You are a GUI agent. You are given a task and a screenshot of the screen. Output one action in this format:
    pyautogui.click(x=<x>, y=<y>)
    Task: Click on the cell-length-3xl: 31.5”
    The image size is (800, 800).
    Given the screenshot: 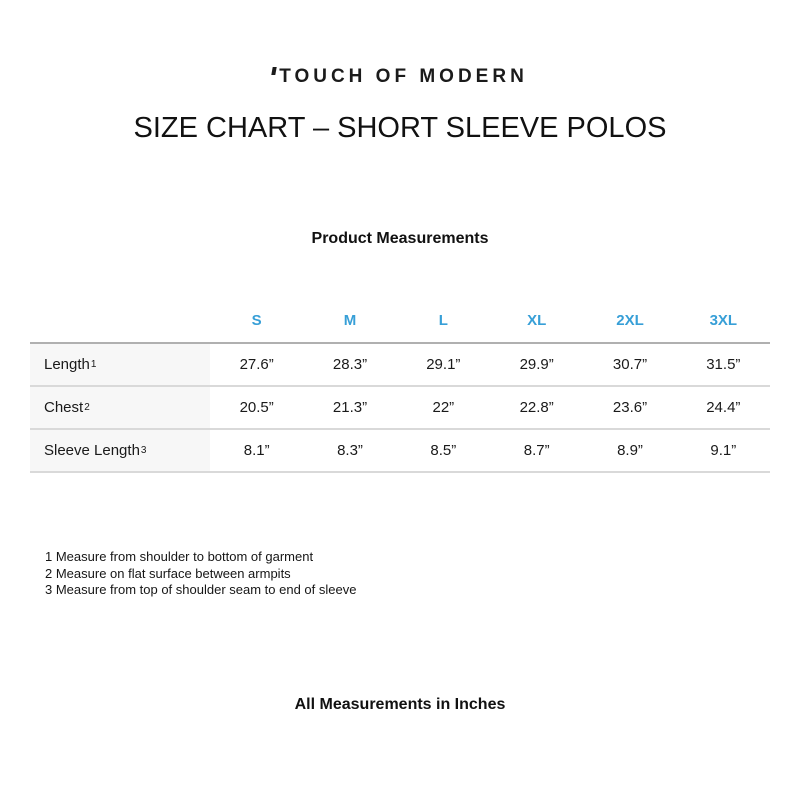 What is the action you would take?
    pyautogui.click(x=723, y=364)
    